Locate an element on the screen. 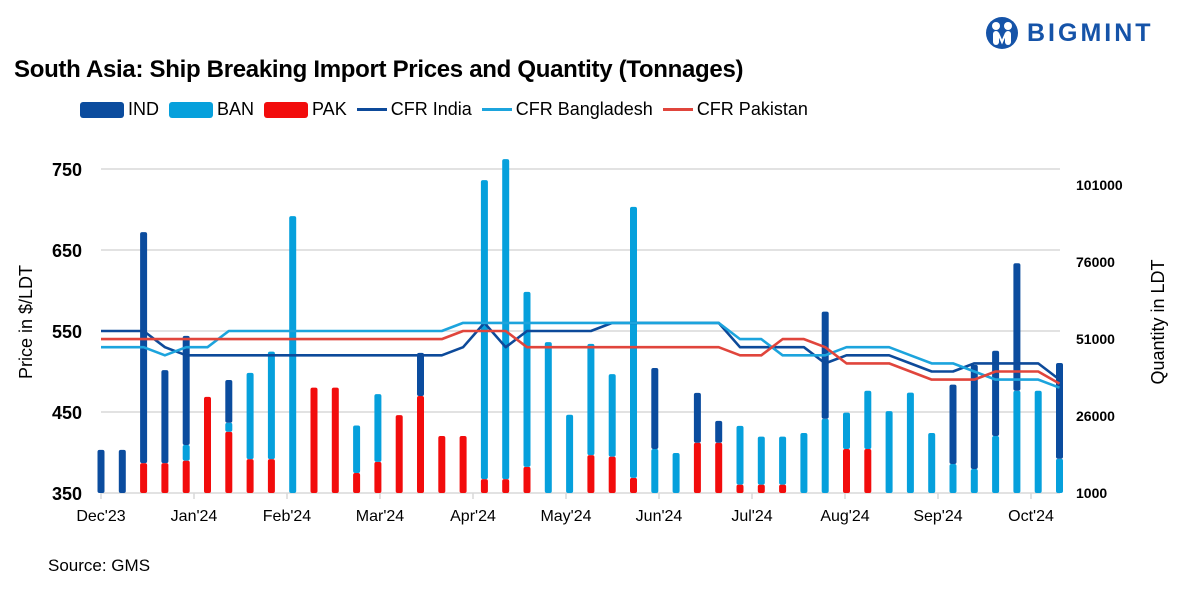 This screenshot has height=590, width=1182. line-cfr-pakistan is located at coordinates (581, 357).